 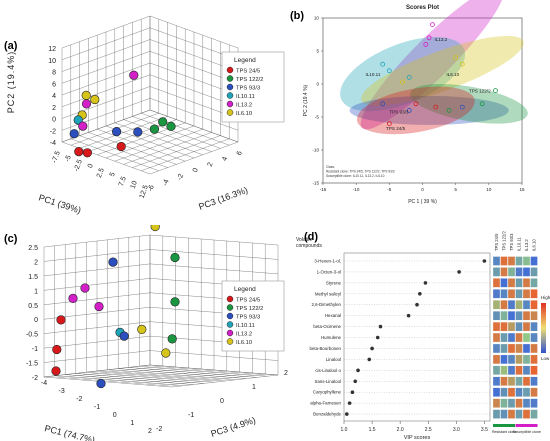 I want to click on c-ytick-label: 0.5, so click(x=33, y=306).